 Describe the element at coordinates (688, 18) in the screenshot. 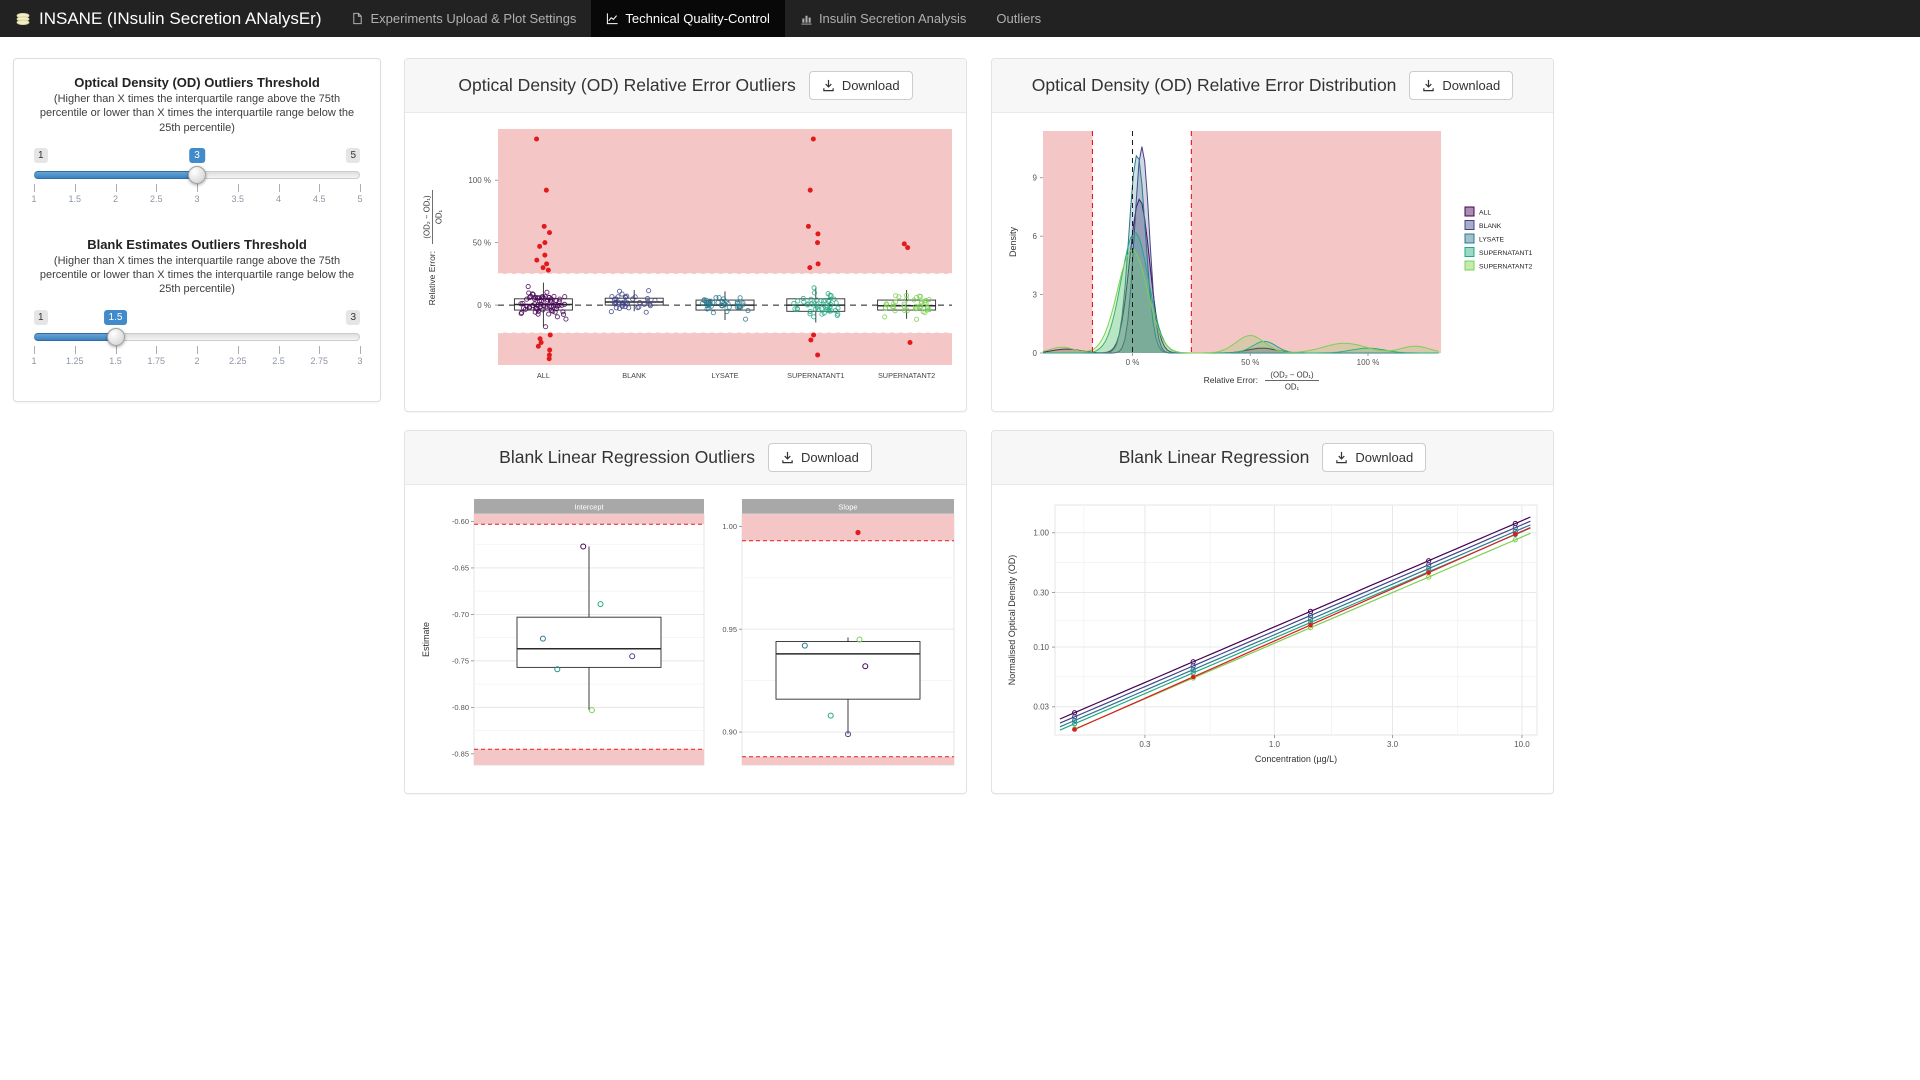

I see `nav-item-technical-quality-control: Technical Quality-Control` at that location.